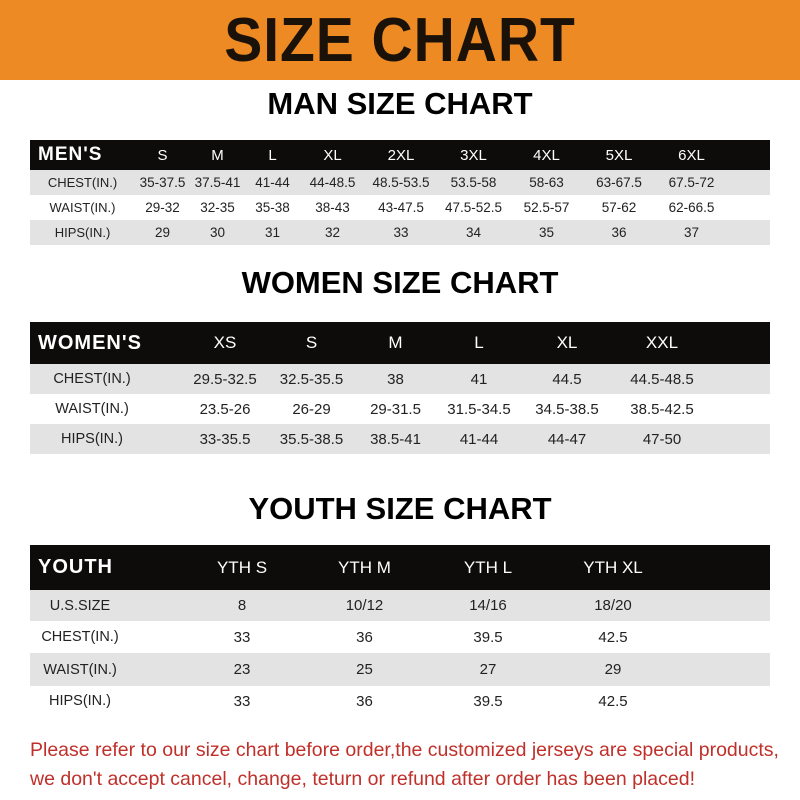 Image resolution: width=800 pixels, height=800 pixels. What do you see at coordinates (473, 182) in the screenshot?
I see `measurement-cell: 53.5-58` at bounding box center [473, 182].